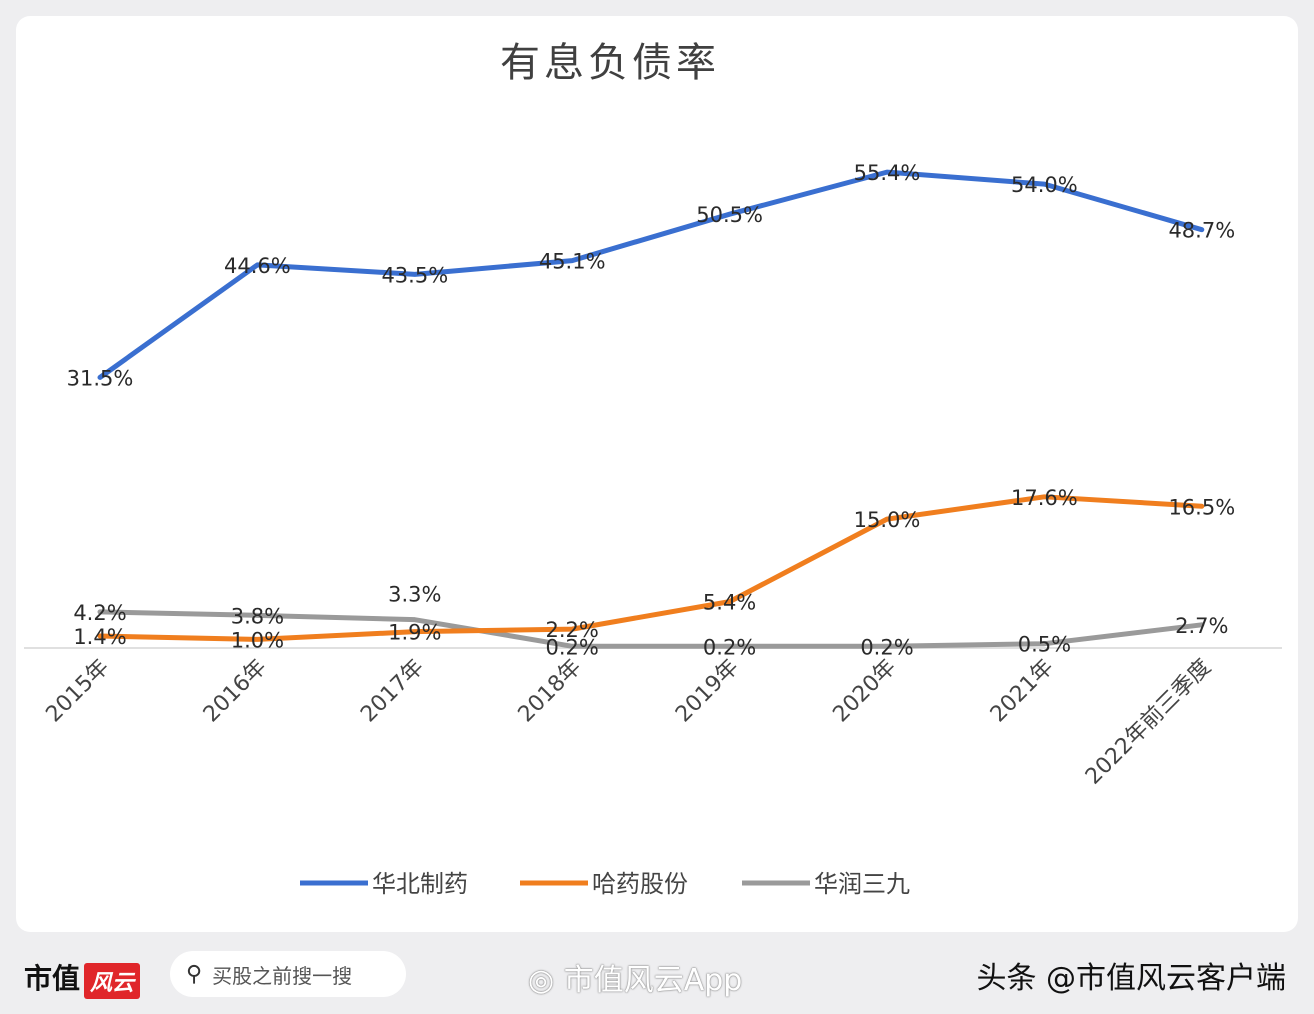 The width and height of the screenshot is (1314, 1014). I want to click on x-tick-label: 2016年, so click(235, 691).